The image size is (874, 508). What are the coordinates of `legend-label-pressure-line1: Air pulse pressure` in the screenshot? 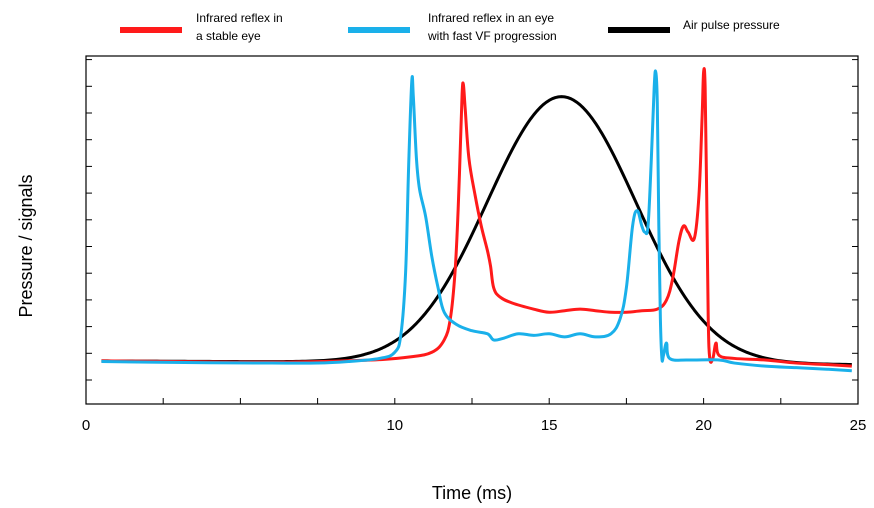 It's located at (731, 25).